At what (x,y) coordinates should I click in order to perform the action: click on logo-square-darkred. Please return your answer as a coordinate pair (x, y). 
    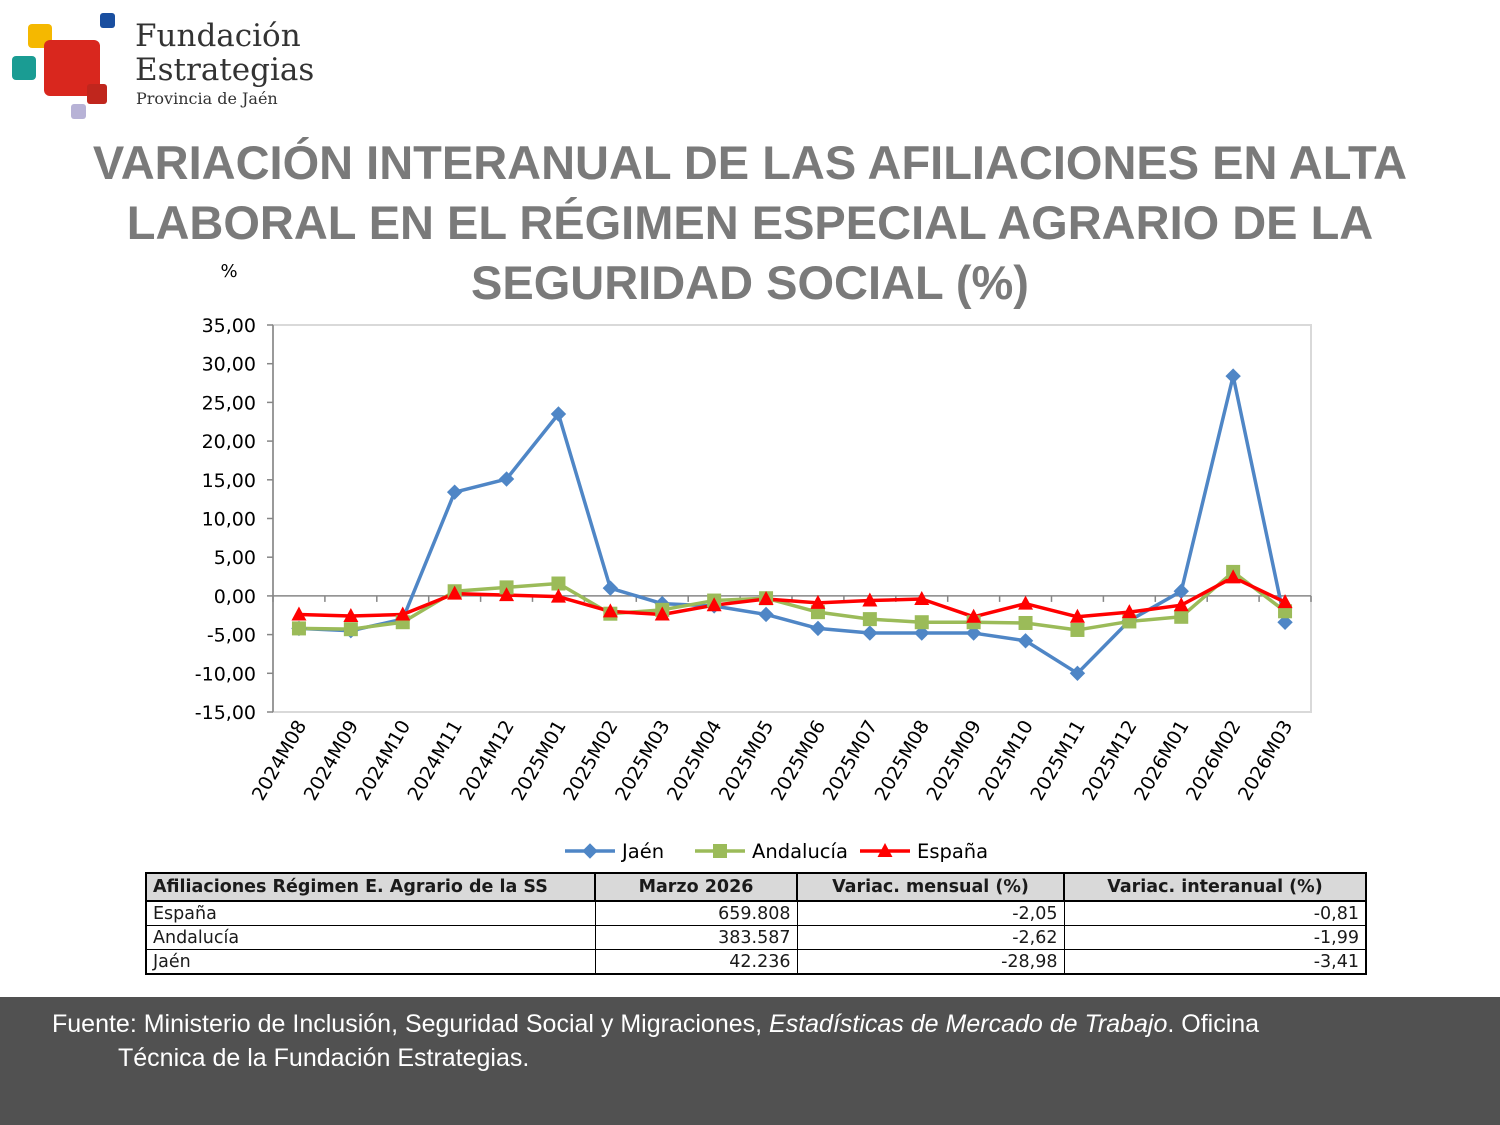
    Looking at the image, I should click on (97, 94).